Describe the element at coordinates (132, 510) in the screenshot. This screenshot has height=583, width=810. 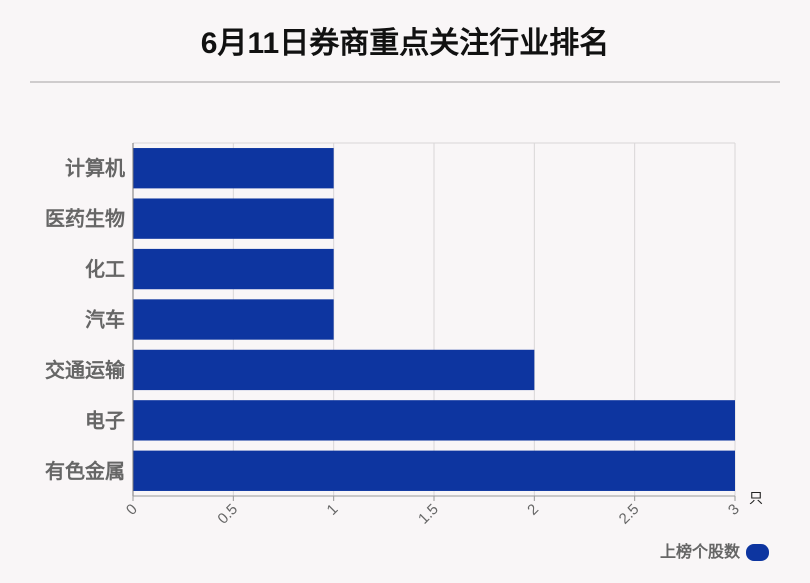
I see `x-tick-label: 0` at that location.